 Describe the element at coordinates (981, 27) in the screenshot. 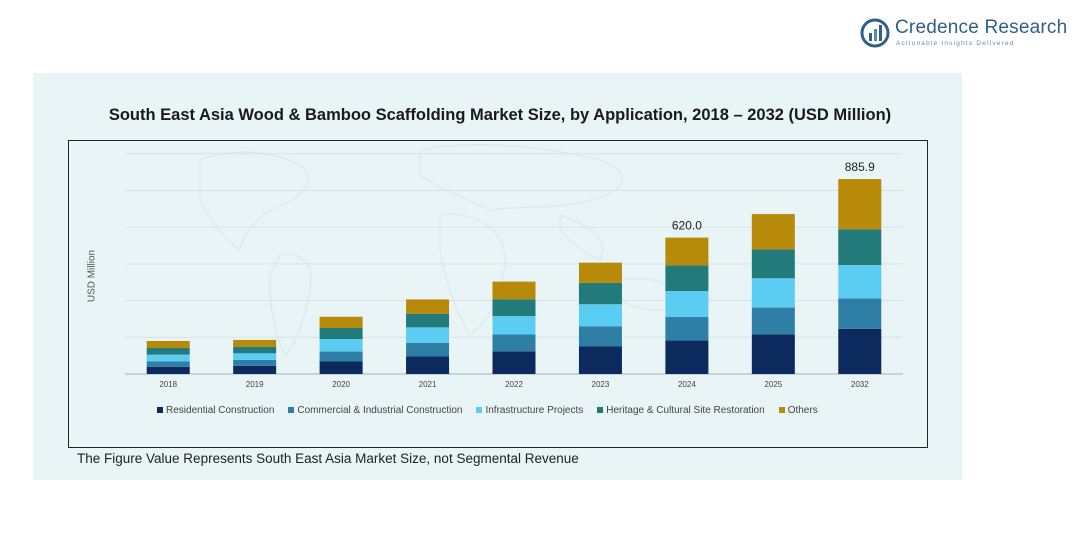

I see `brand-name: Credence Research` at that location.